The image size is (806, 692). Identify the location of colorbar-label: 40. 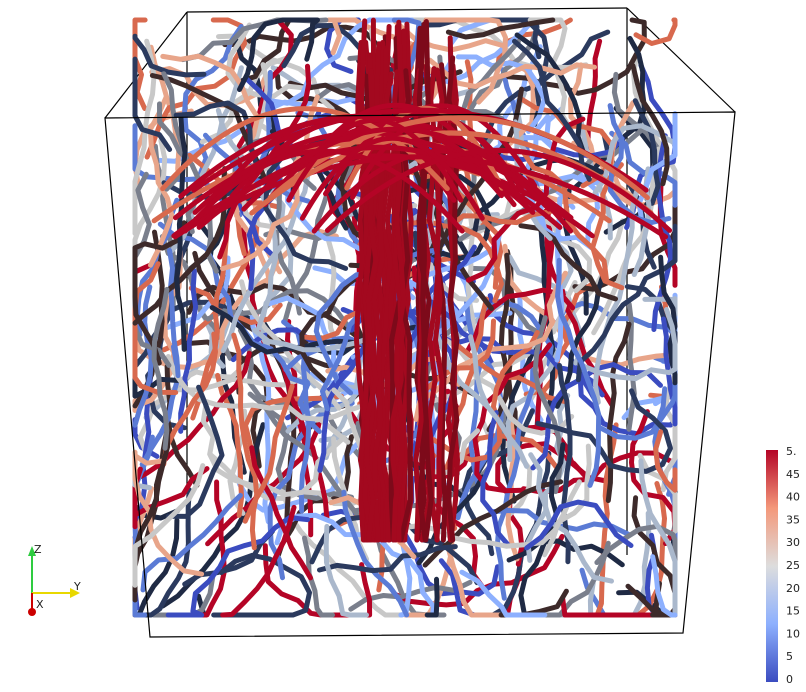
(793, 497).